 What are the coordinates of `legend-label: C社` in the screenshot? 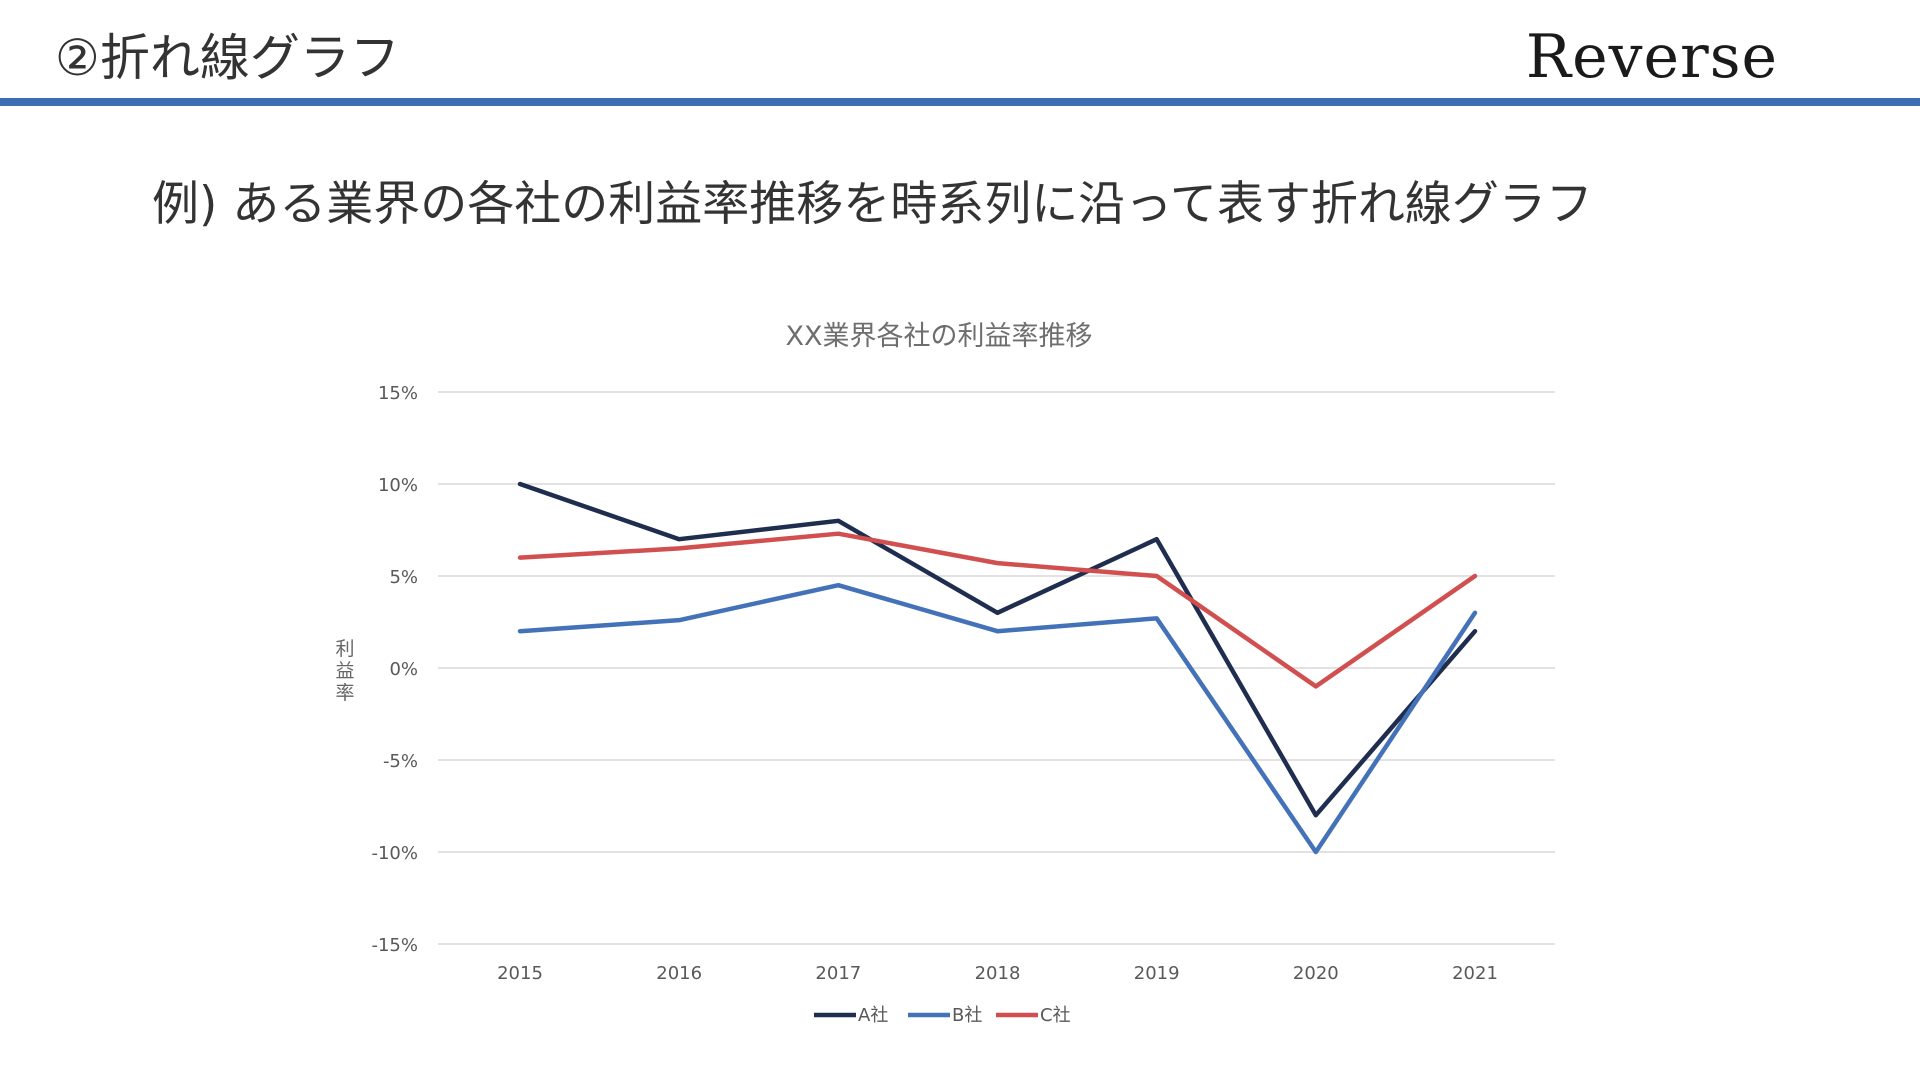 It's located at (1055, 1015).